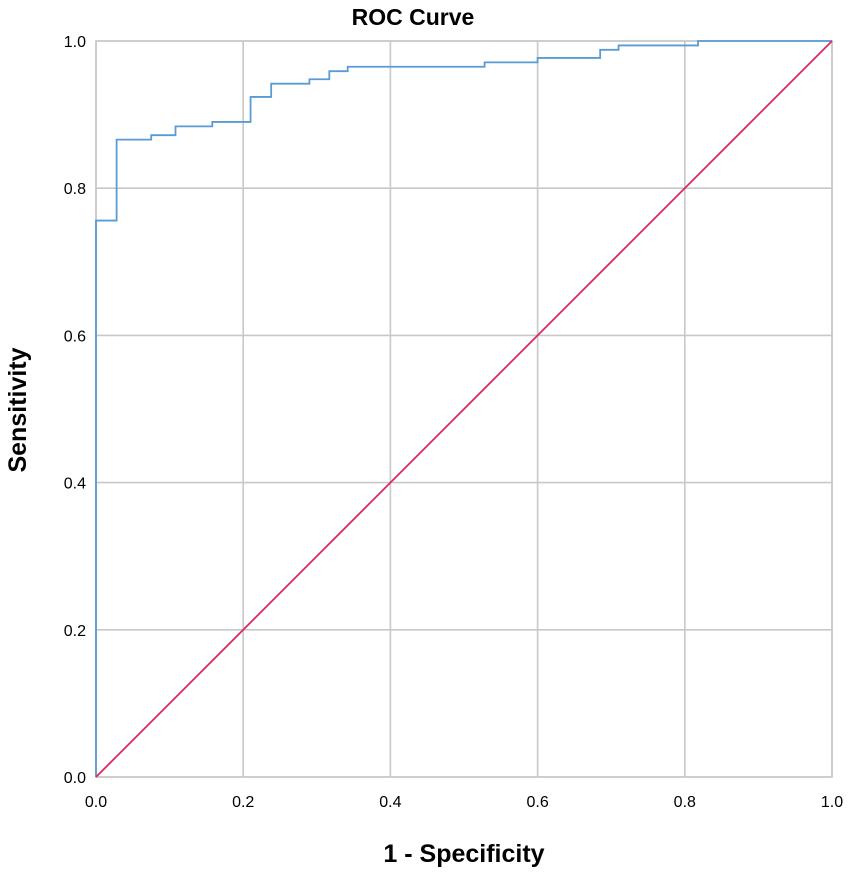 The height and width of the screenshot is (875, 851). I want to click on y-axis-title: Sensitivity, so click(18, 409).